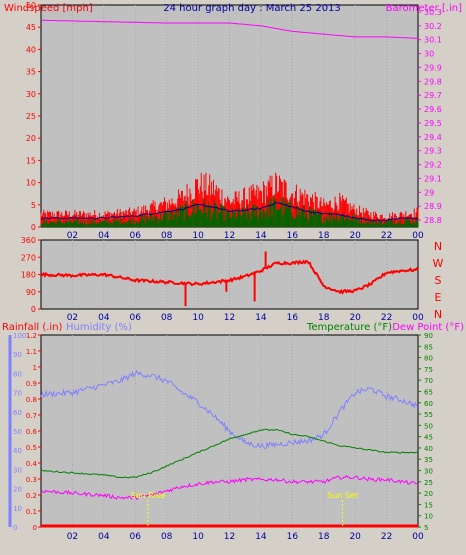 This screenshot has width=466, height=555. I want to click on direction-plot-area, so click(229, 274).